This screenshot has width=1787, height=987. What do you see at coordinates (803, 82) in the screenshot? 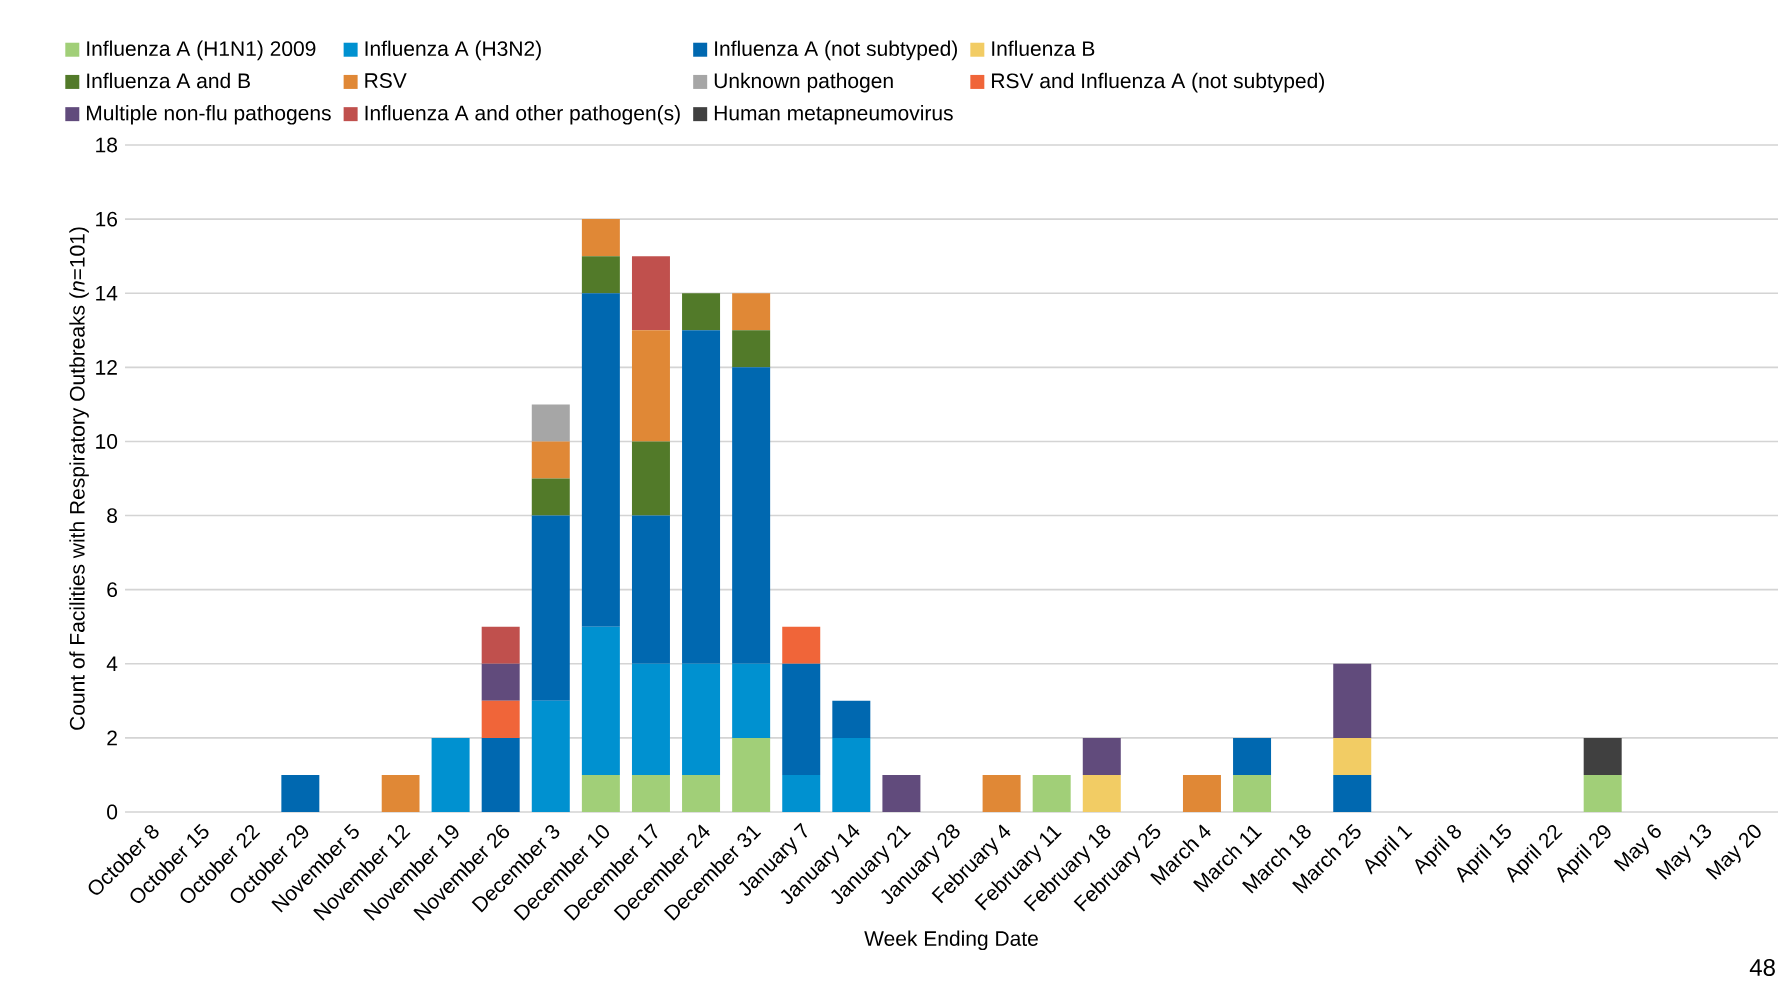
I see `legend-label: Unknown pathogen` at bounding box center [803, 82].